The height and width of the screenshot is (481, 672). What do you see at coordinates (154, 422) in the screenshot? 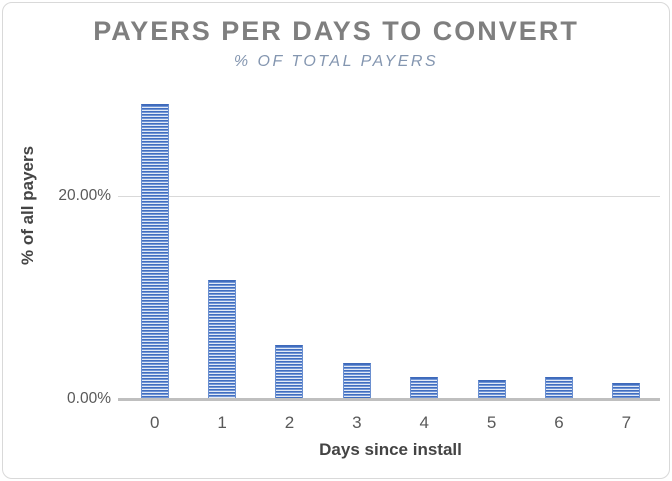
I see `x-tick-label-0: 0` at bounding box center [154, 422].